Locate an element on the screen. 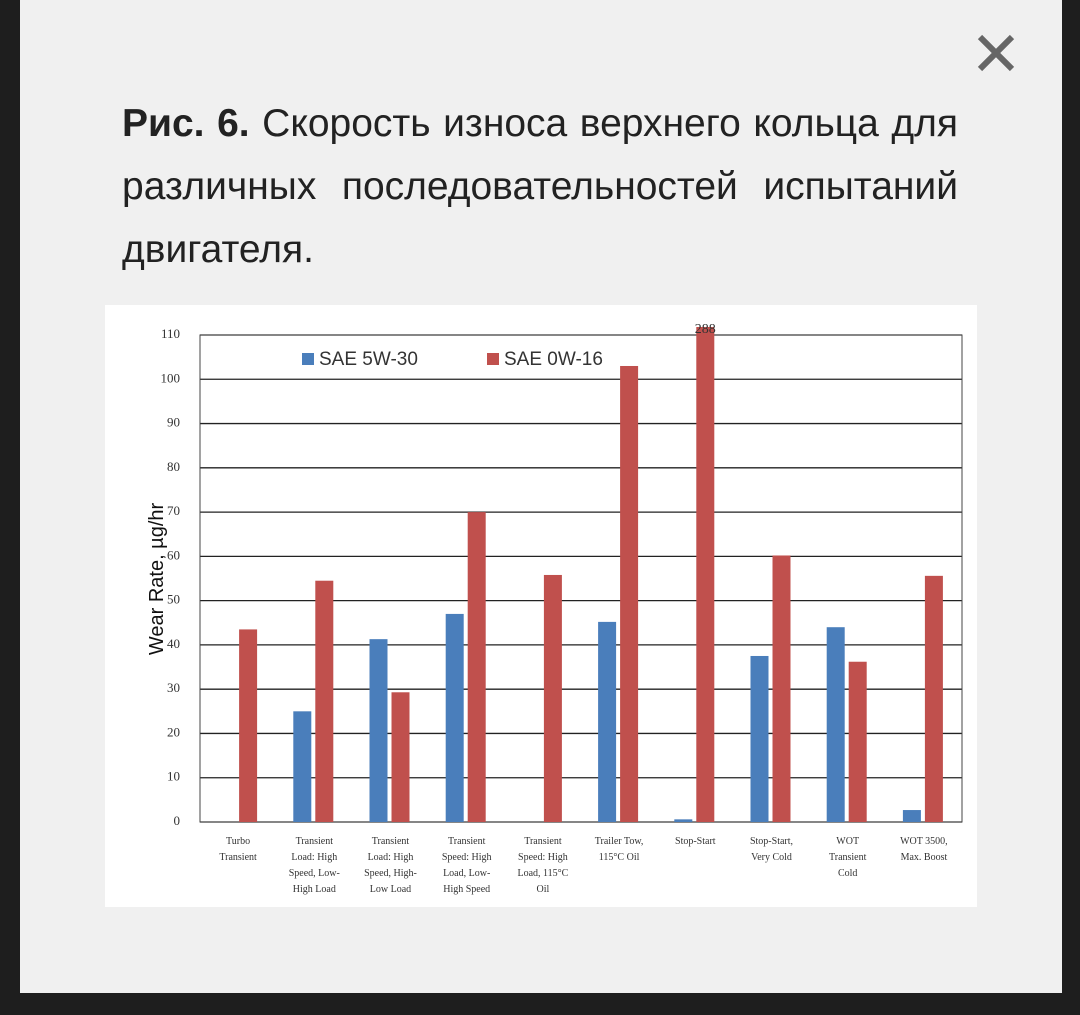 Image resolution: width=1080 pixels, height=1015 pixels. x-tick-label: Trailer Tow, 115°C Oil is located at coordinates (619, 849).